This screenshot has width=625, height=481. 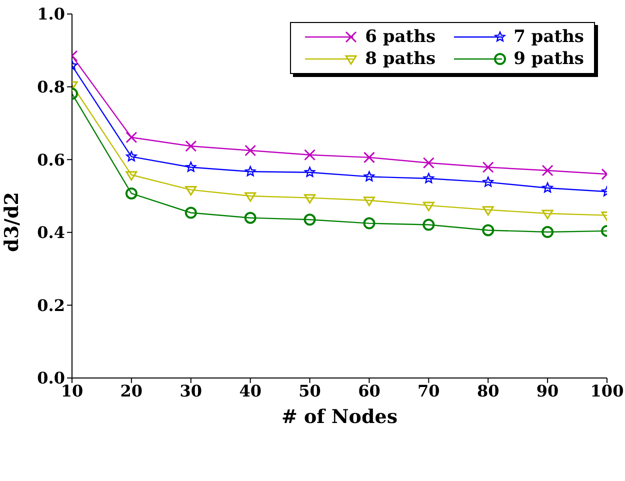 I want to click on x-tick-label: 80, so click(x=488, y=390).